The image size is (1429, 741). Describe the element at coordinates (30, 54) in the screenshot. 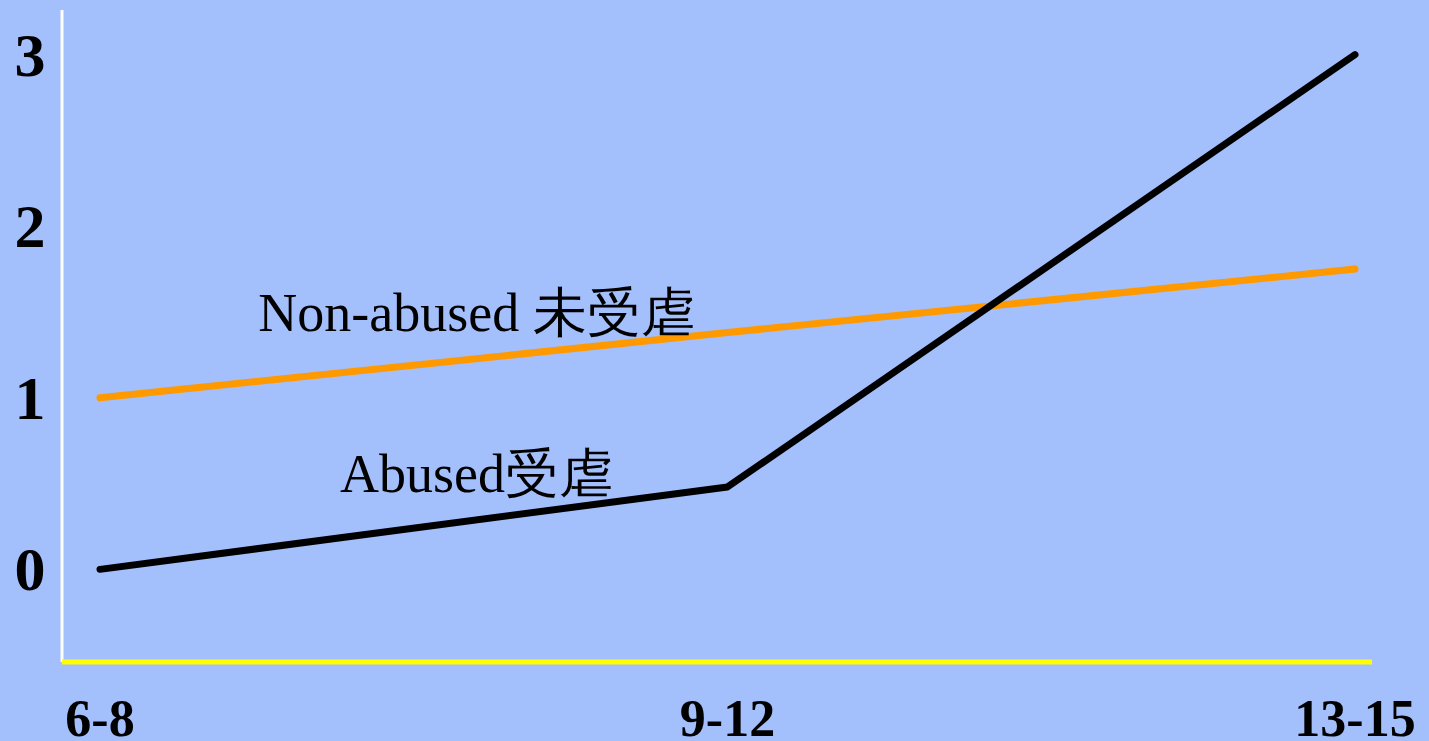

I see `y-tick-label: 3` at that location.